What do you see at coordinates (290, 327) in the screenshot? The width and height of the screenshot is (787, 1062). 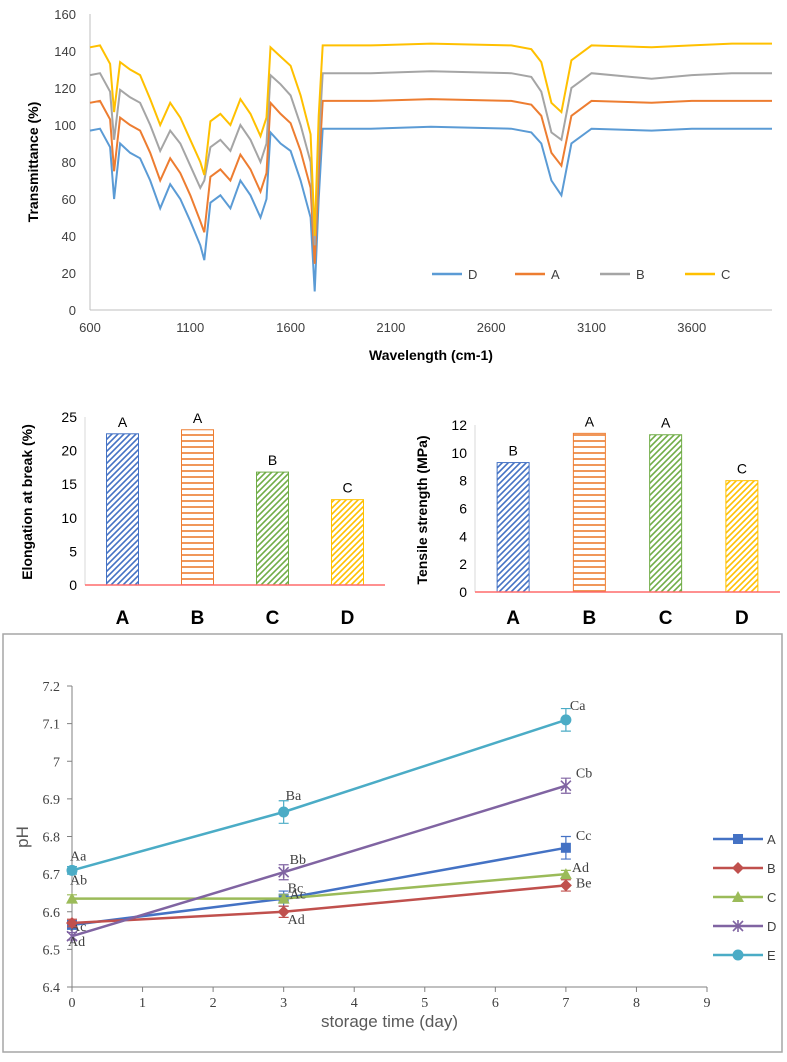 I see `x-tick-label: 1600` at bounding box center [290, 327].